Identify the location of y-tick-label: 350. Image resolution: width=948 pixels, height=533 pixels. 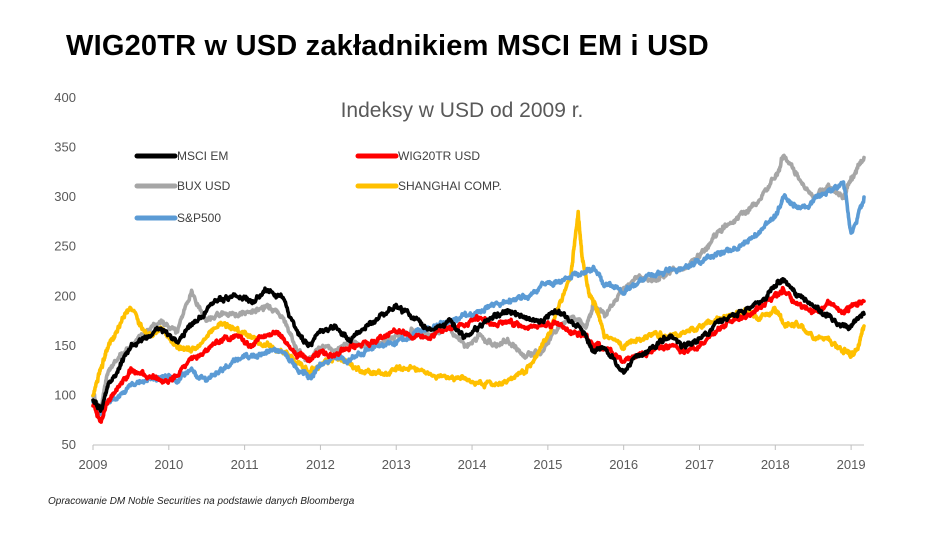
(65, 147).